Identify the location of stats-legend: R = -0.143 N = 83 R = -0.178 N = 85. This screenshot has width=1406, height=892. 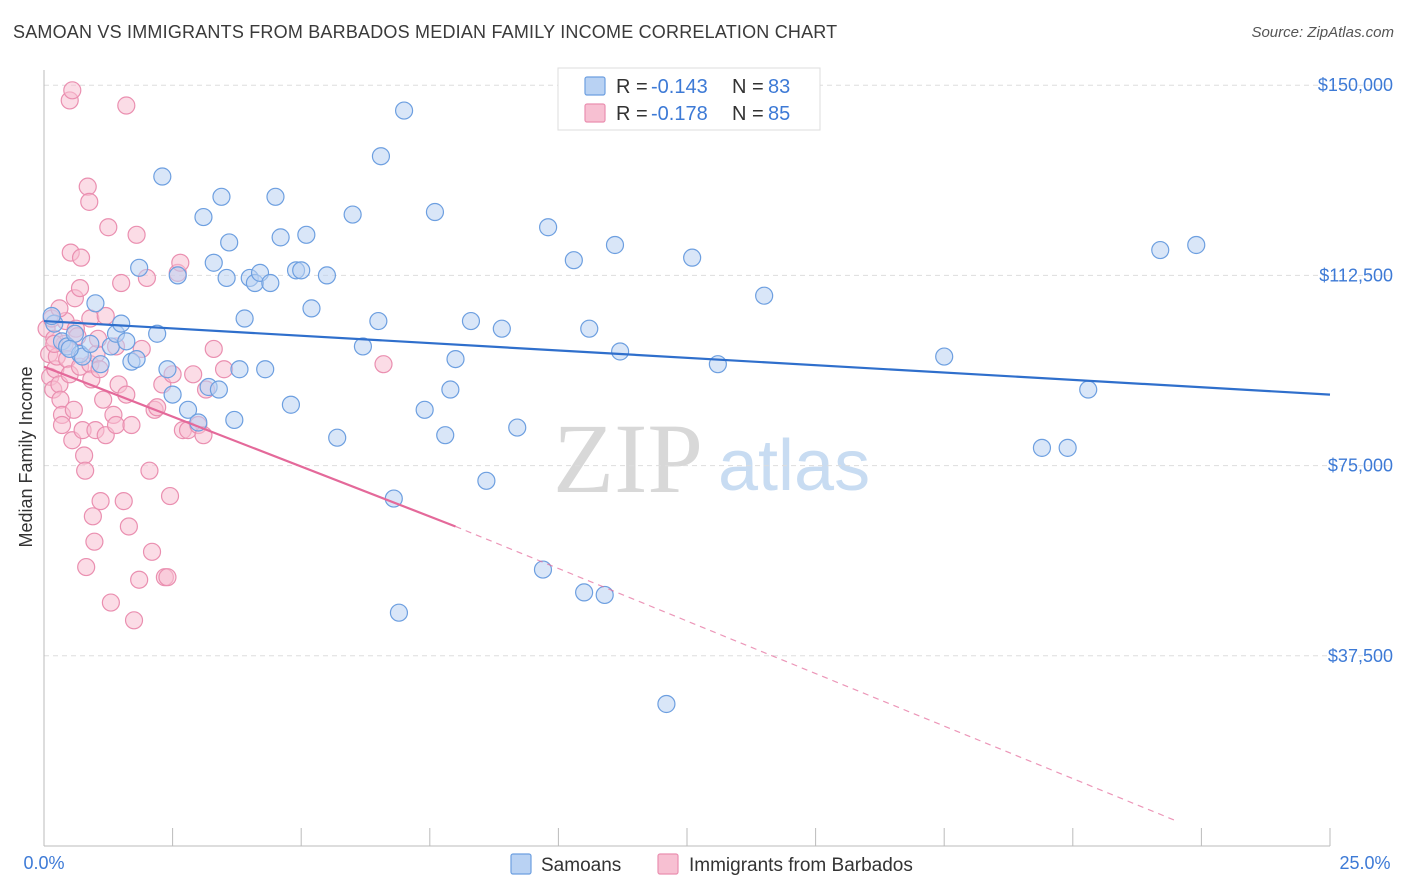
(689, 99).